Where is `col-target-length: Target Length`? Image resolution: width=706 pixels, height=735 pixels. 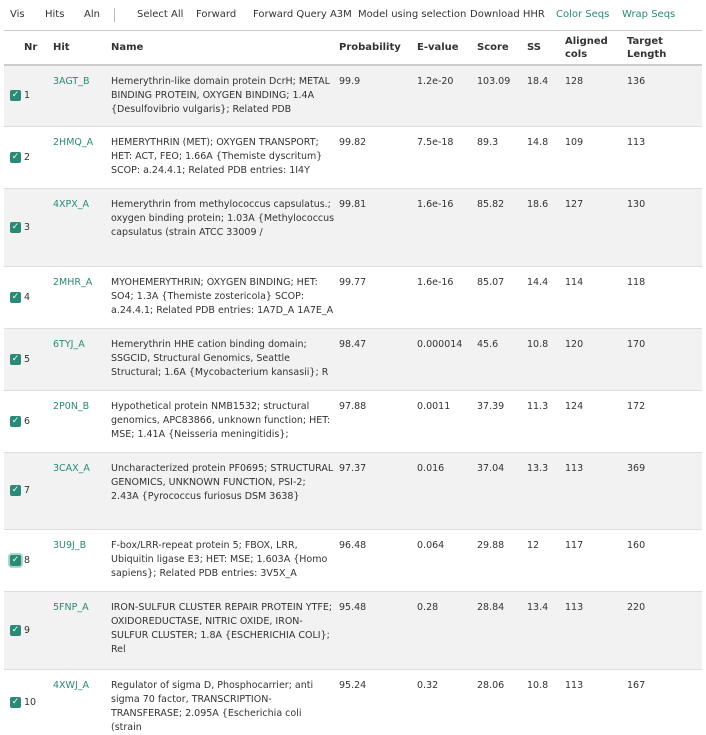 col-target-length: Target Length is located at coordinates (662, 48).